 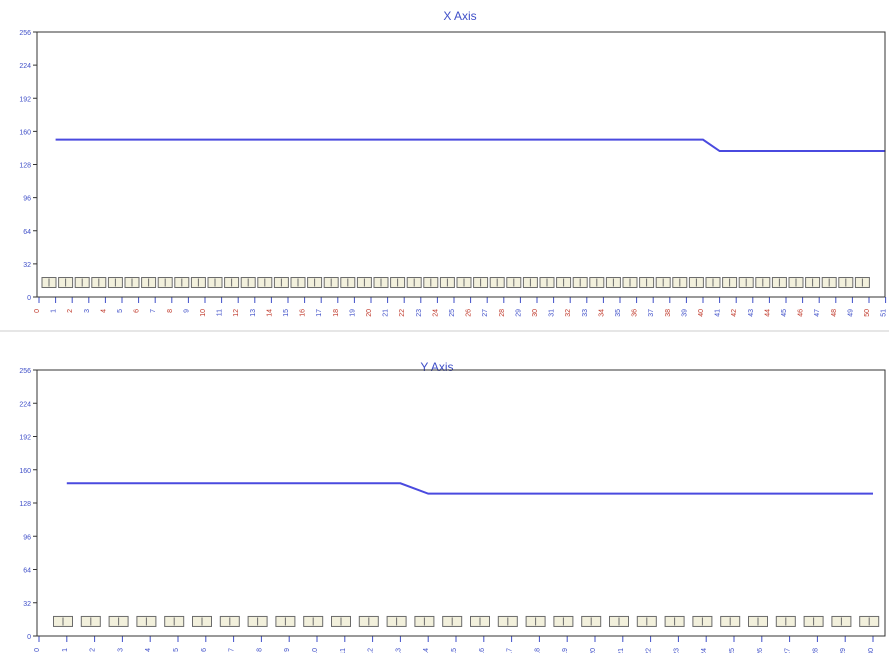 What do you see at coordinates (369, 313) in the screenshot?
I see `x-tick-label-x: 20` at bounding box center [369, 313].